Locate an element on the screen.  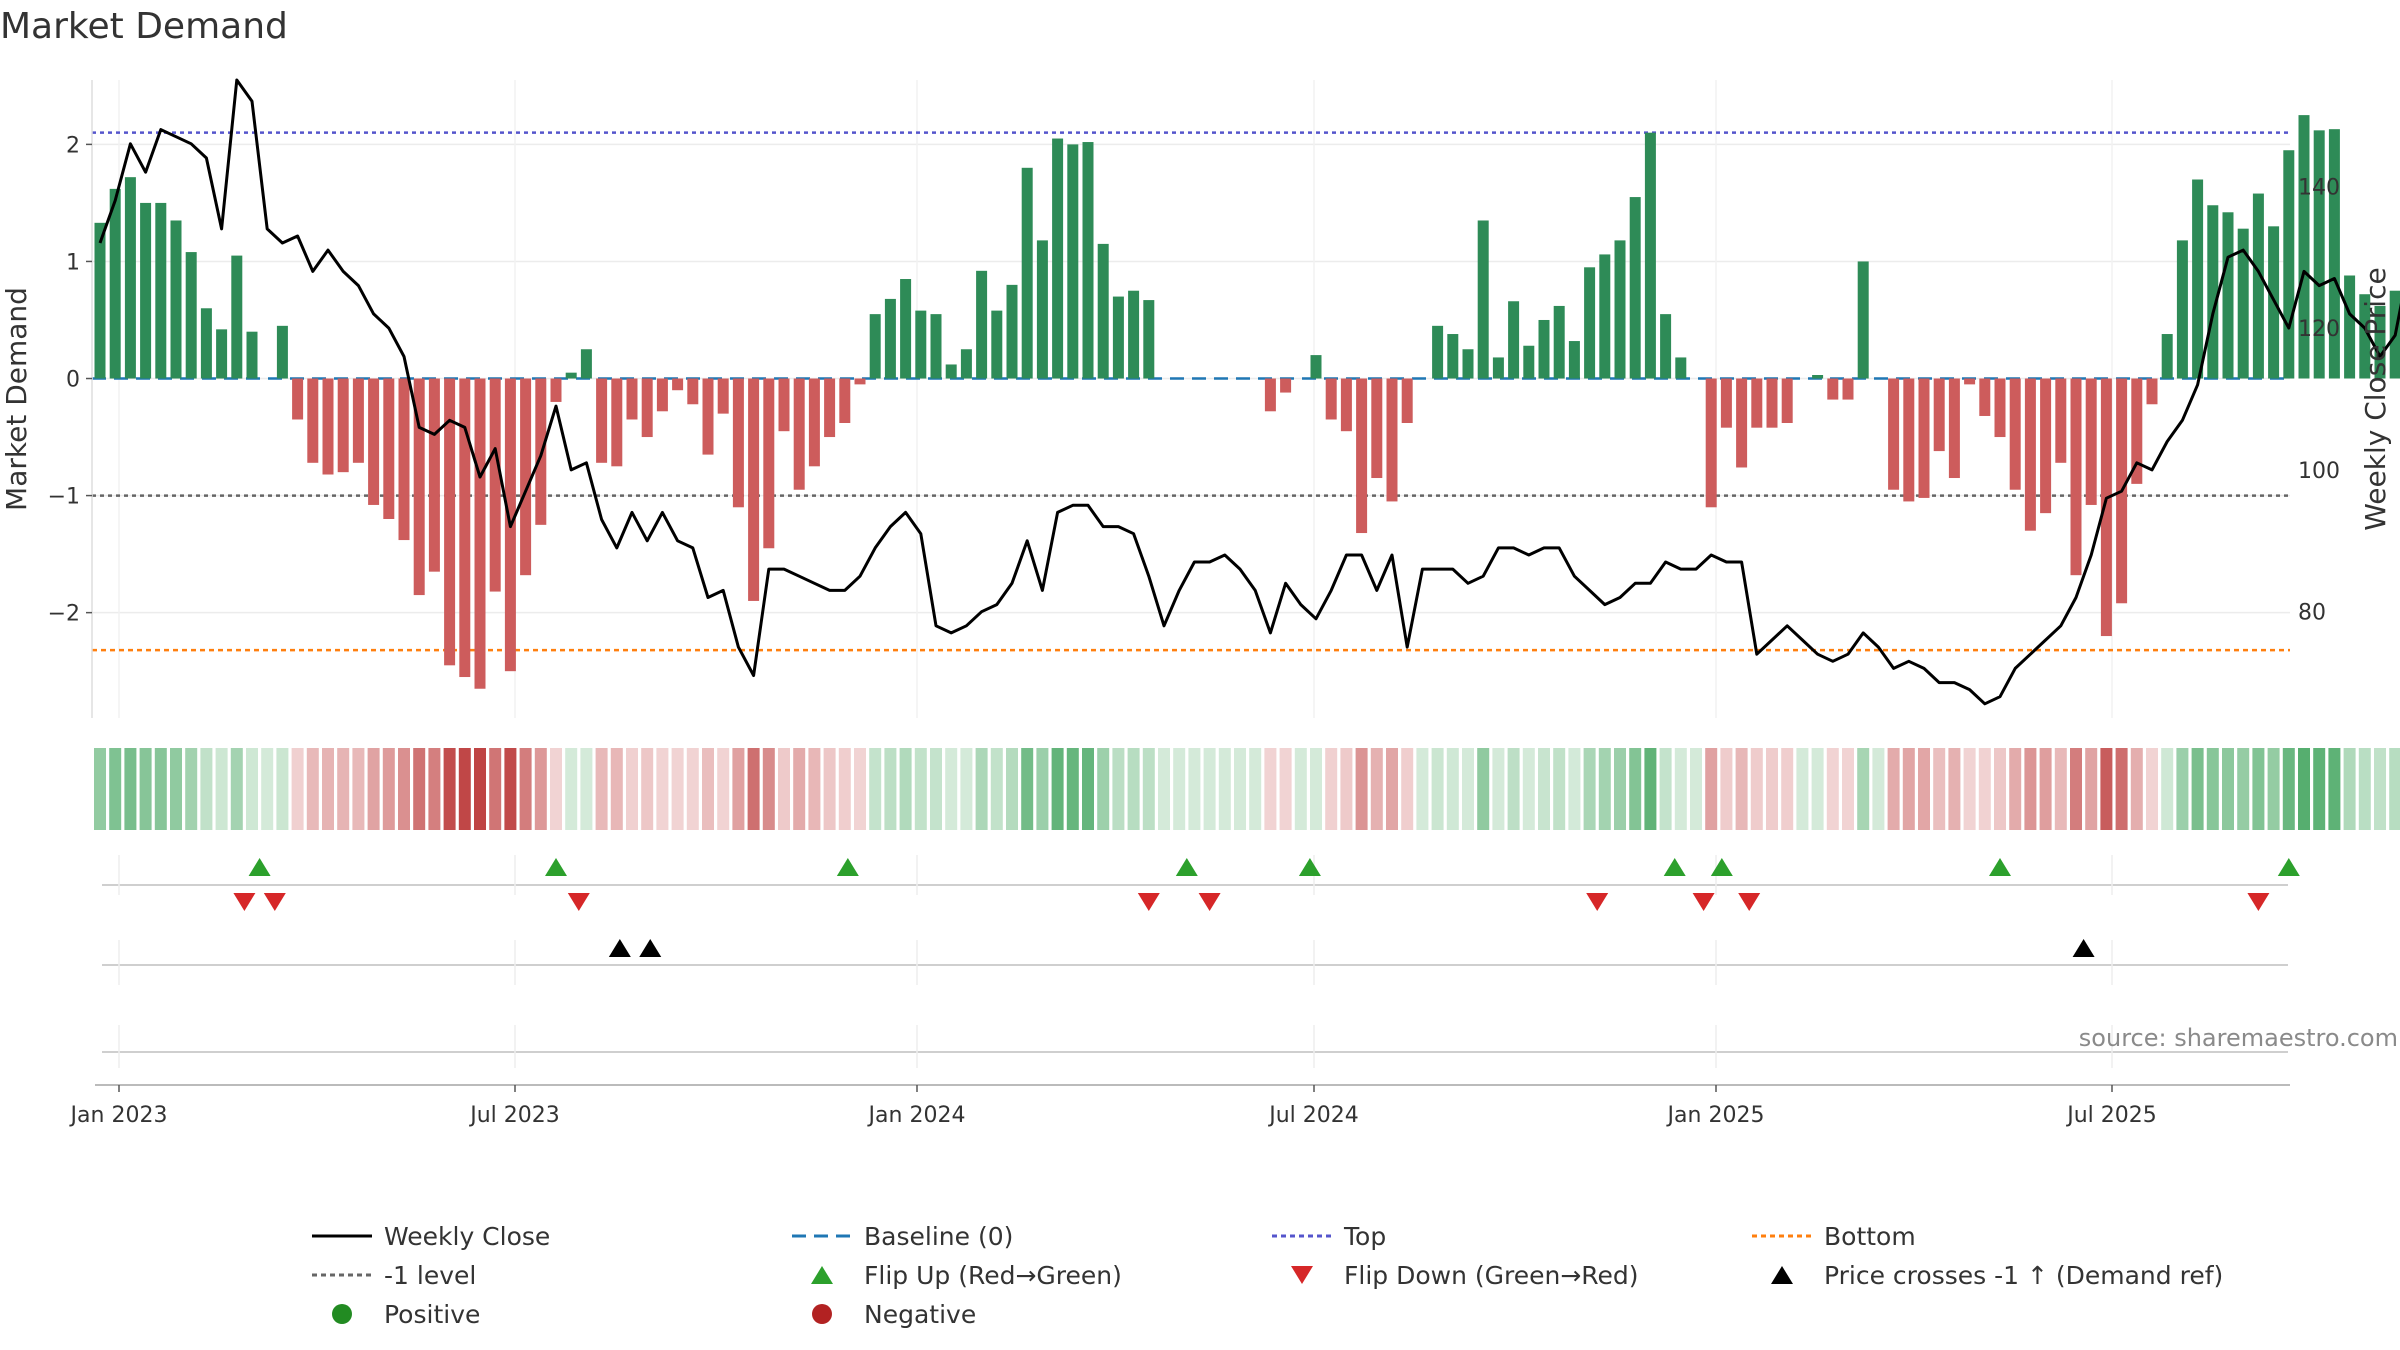
y2-axis-label: Weekly Close Price is located at coordinates (2375, 398).